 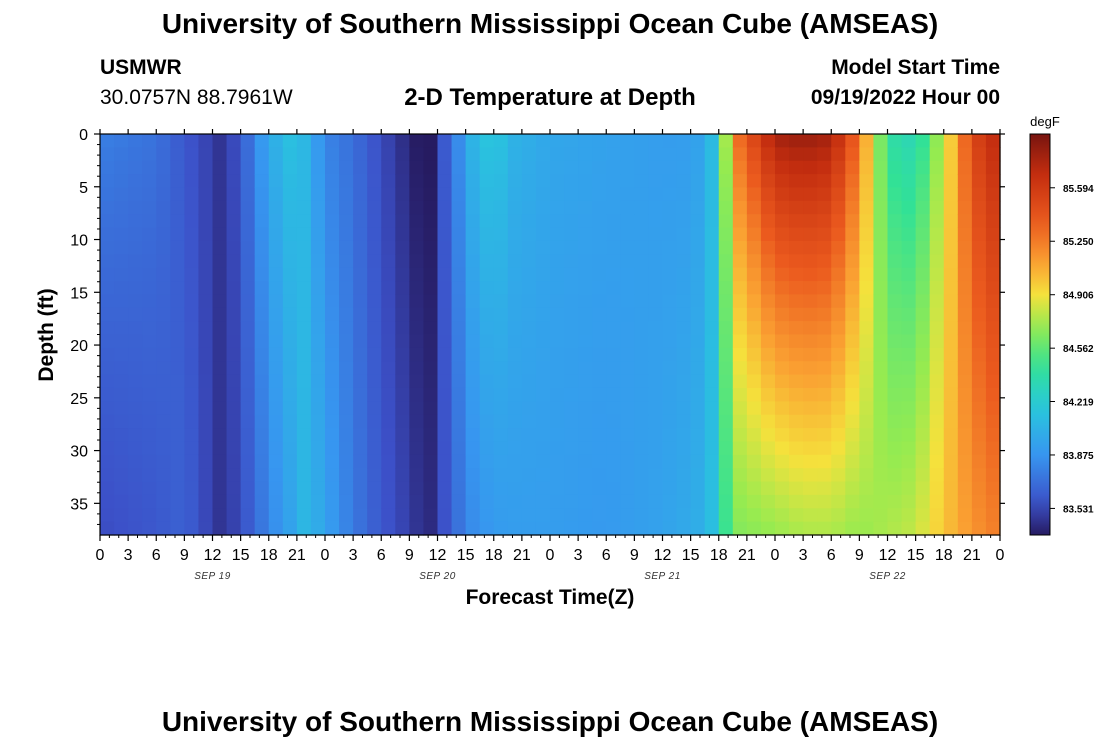 What do you see at coordinates (79, 293) in the screenshot?
I see `y-tick-label: 15` at bounding box center [79, 293].